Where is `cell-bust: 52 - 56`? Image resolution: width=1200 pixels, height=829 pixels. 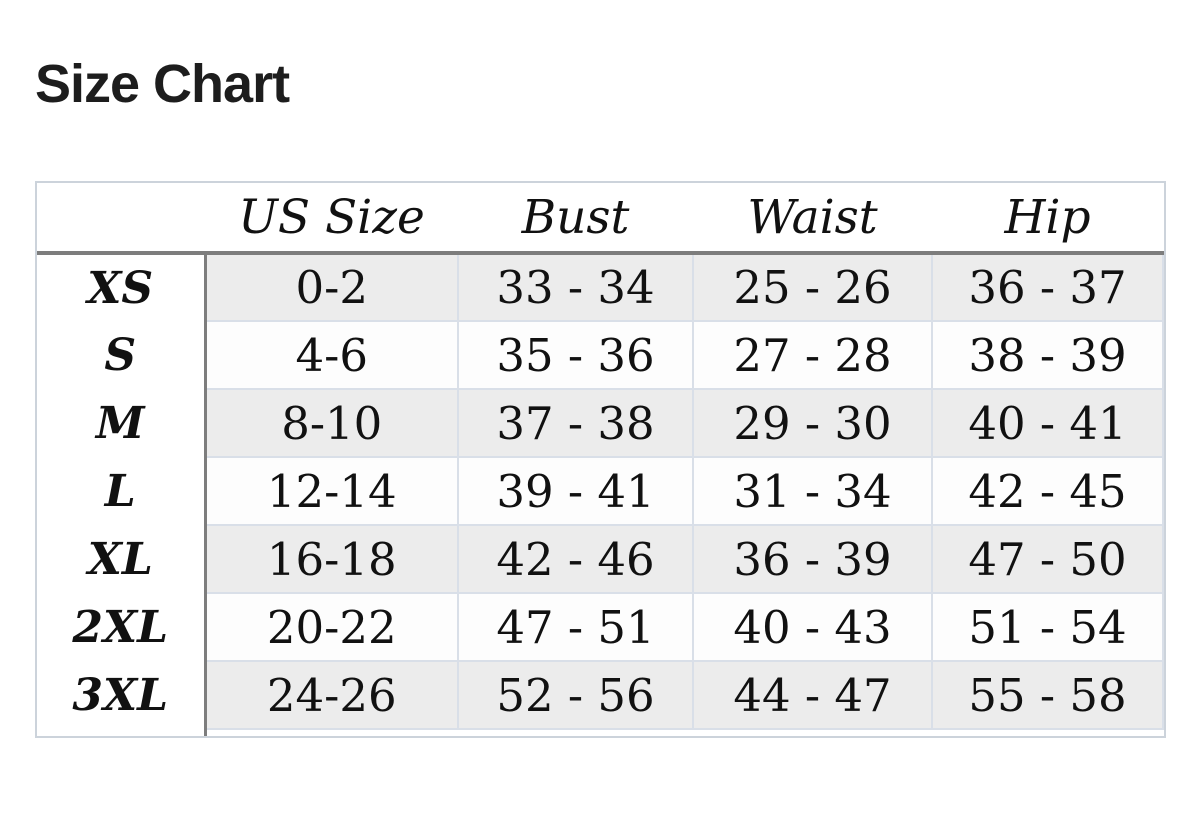
cell-bust: 52 - 56 is located at coordinates (575, 695).